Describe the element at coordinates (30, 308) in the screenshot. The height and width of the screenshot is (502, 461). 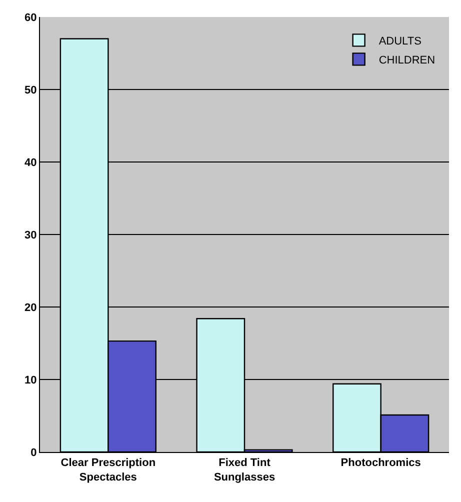
I see `y-tick-label: 20` at that location.